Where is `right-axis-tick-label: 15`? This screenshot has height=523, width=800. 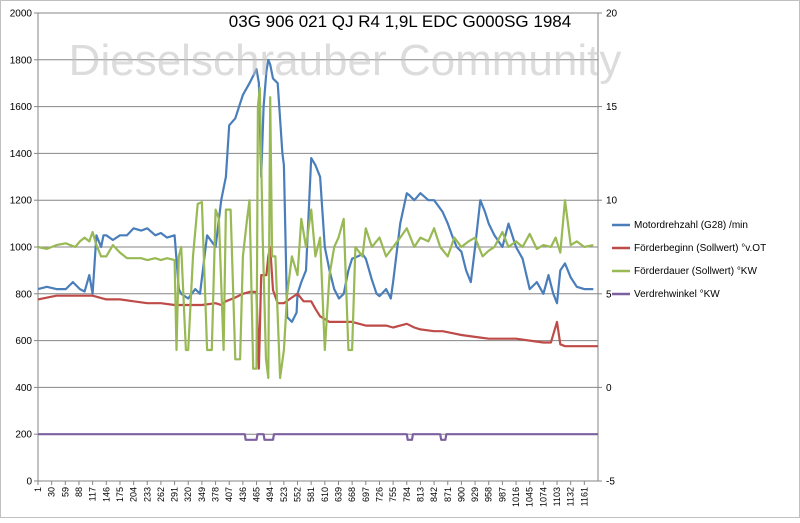 right-axis-tick-label: 15 is located at coordinates (612, 107).